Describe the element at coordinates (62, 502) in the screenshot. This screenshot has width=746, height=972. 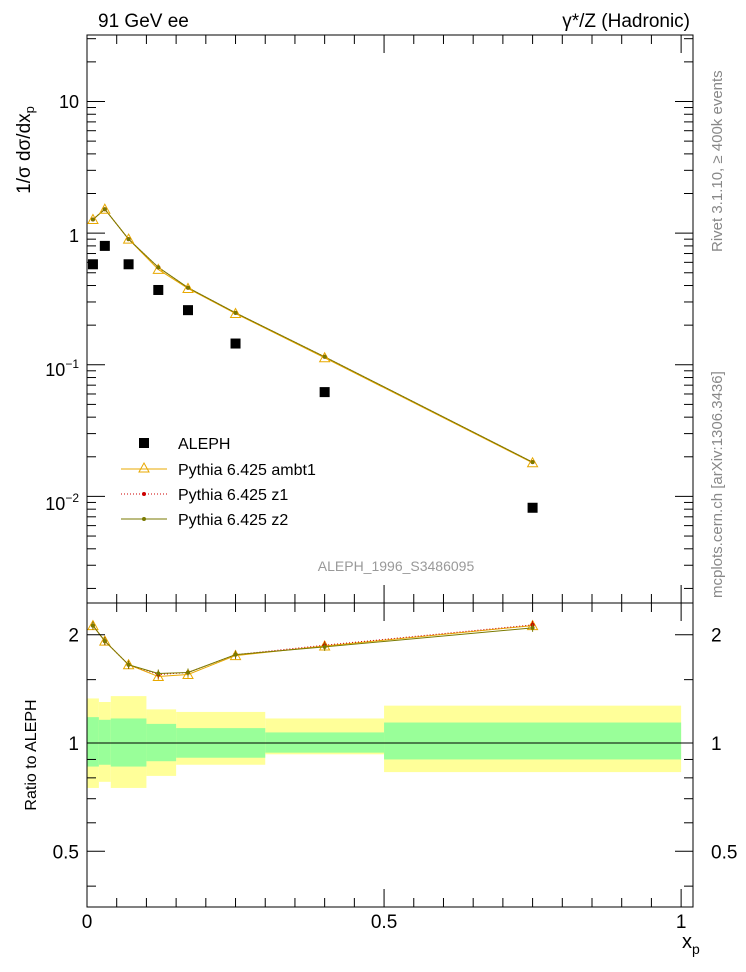
I see `main-ytick-label-0.01: 10⁻²` at that location.